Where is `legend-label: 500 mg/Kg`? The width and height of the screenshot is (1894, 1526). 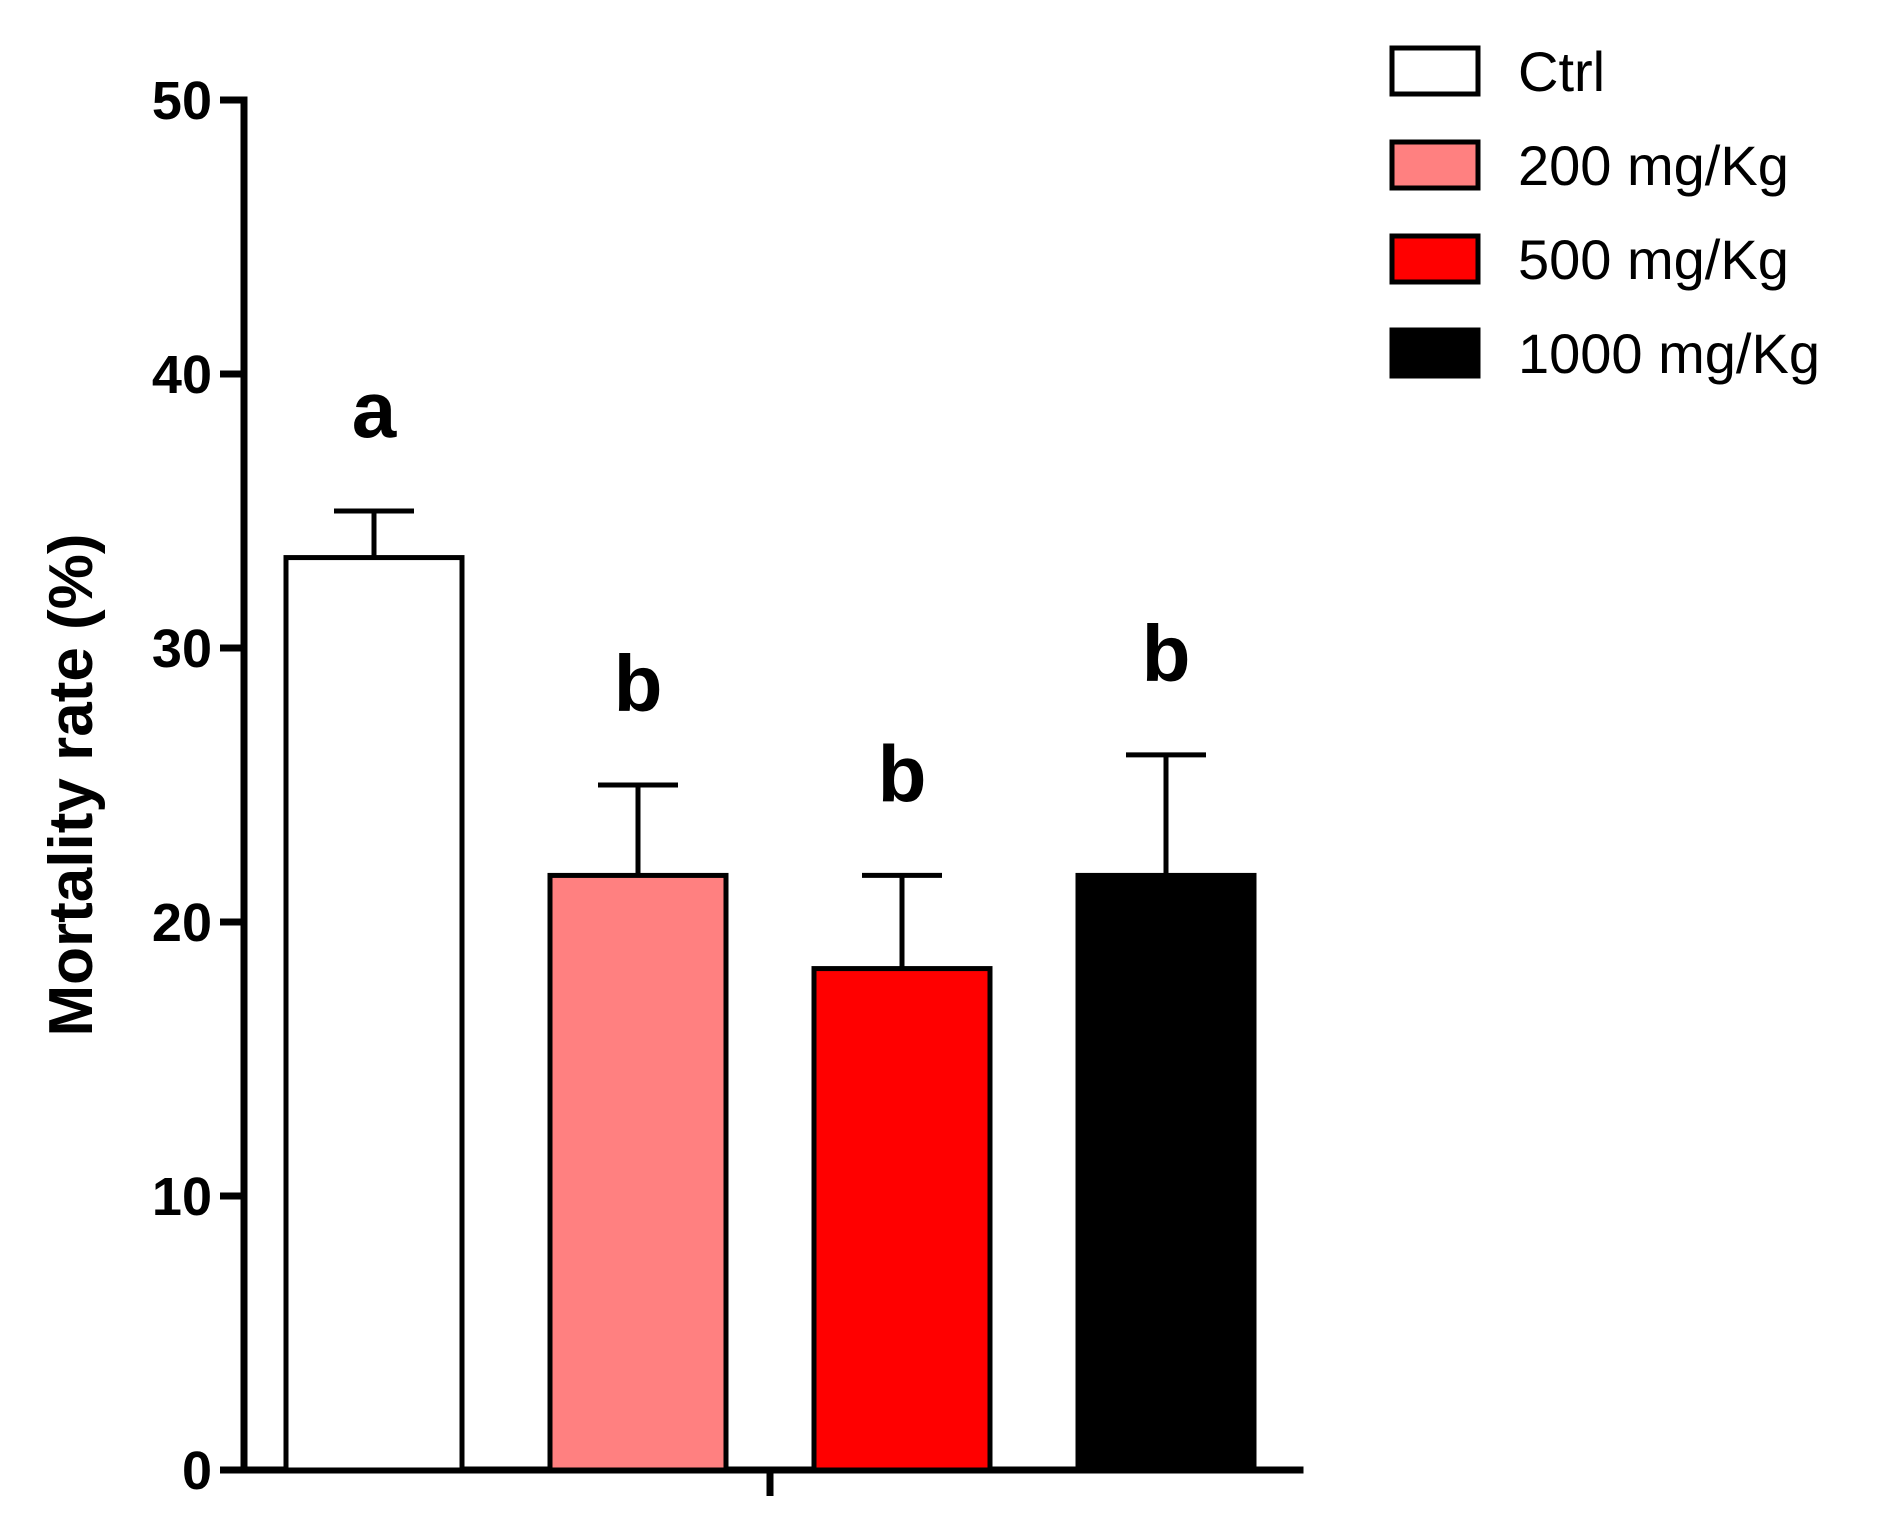 legend-label: 500 mg/Kg is located at coordinates (1653, 259).